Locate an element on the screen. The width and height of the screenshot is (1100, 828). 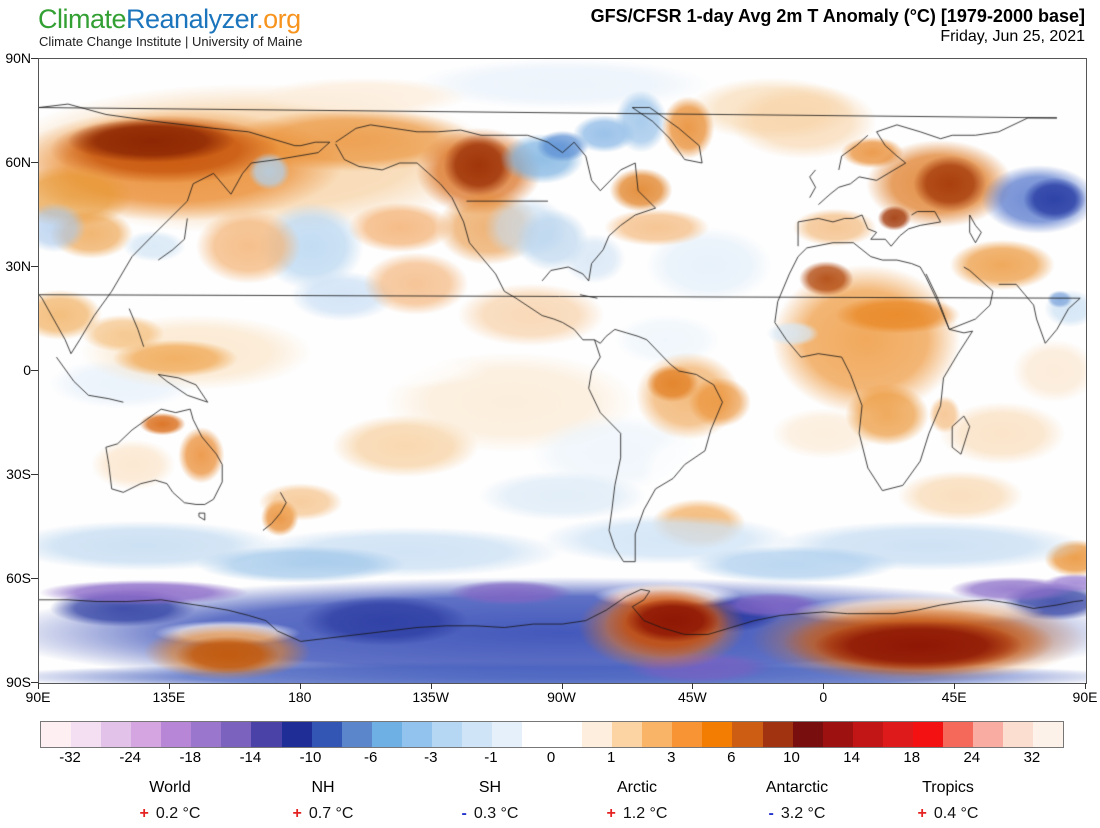
lat-label-0: 0 is located at coordinates (27, 370).